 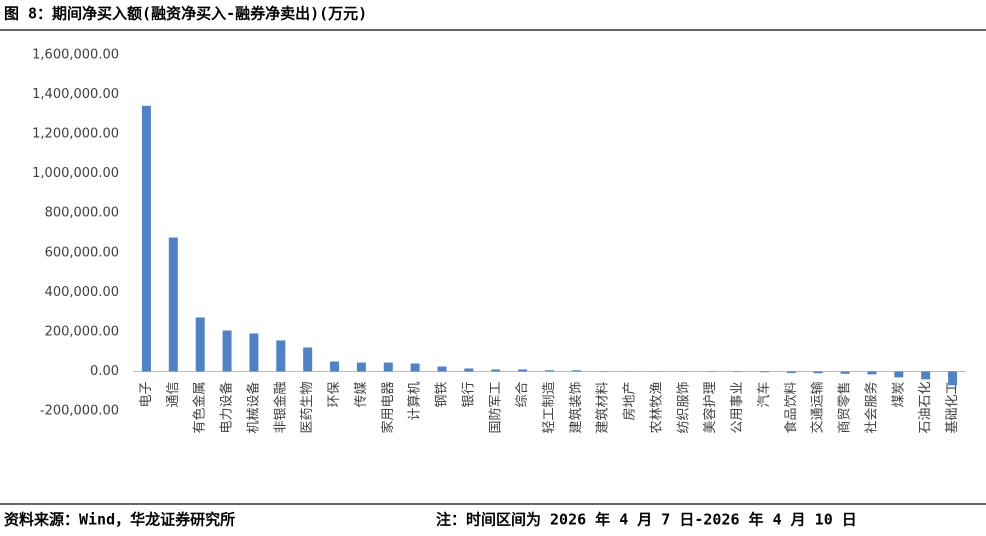 I want to click on y-tick-label: 600,000.00, so click(x=82, y=252).